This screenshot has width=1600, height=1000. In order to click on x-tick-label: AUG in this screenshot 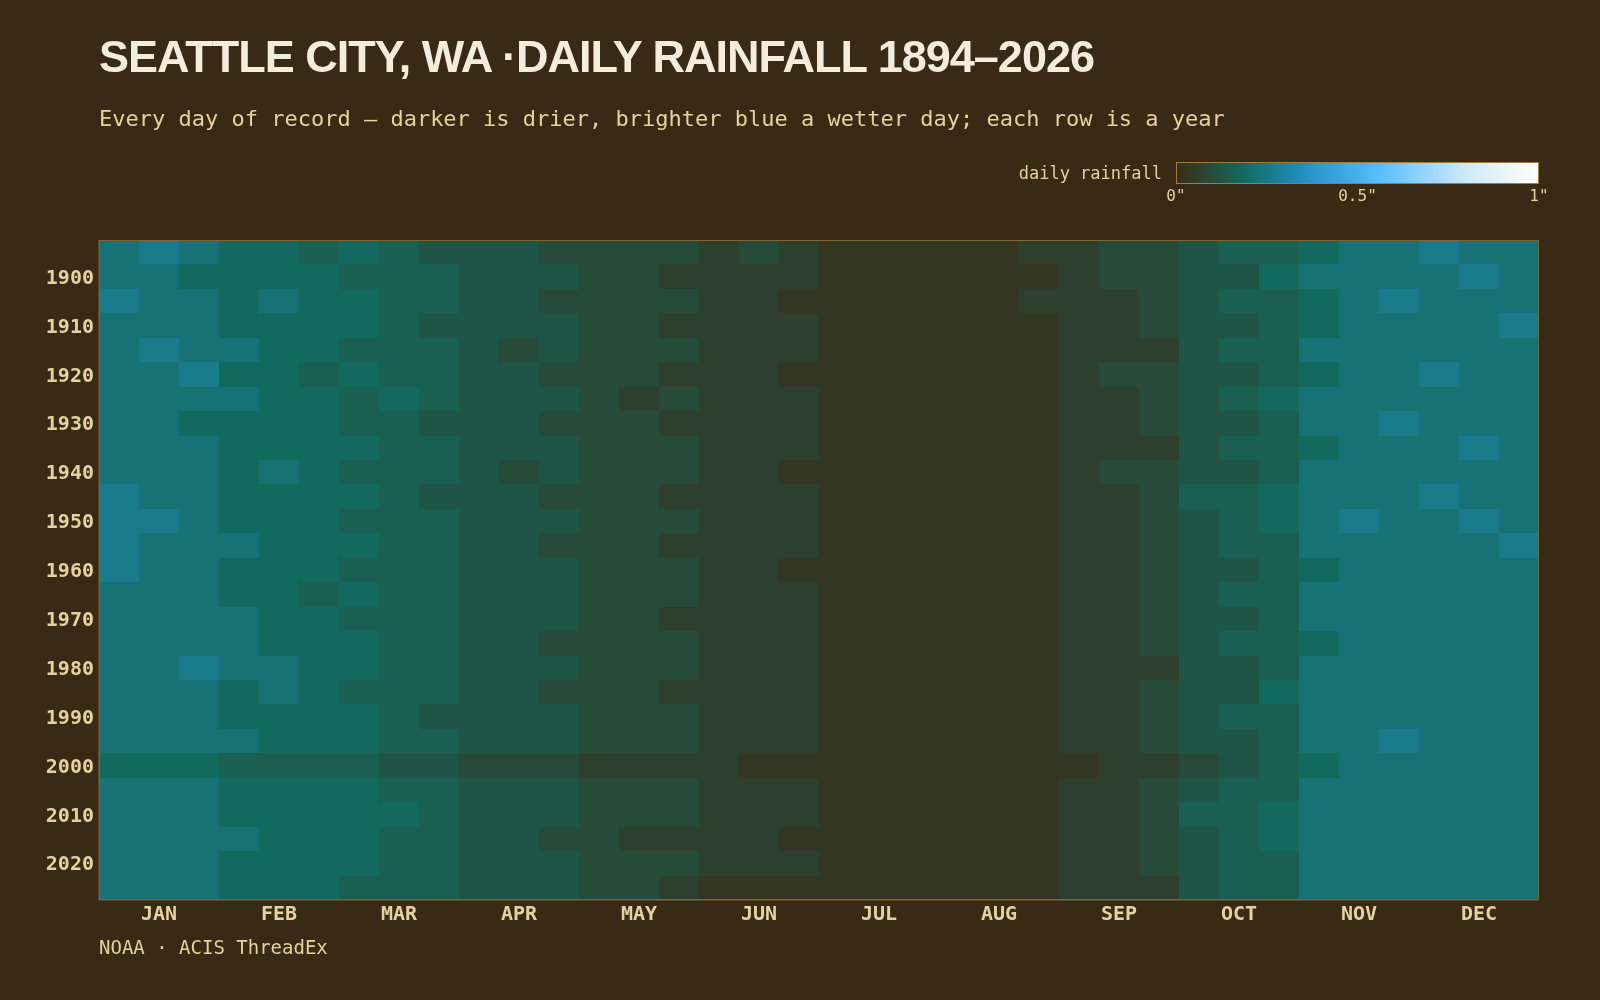, I will do `click(999, 913)`.